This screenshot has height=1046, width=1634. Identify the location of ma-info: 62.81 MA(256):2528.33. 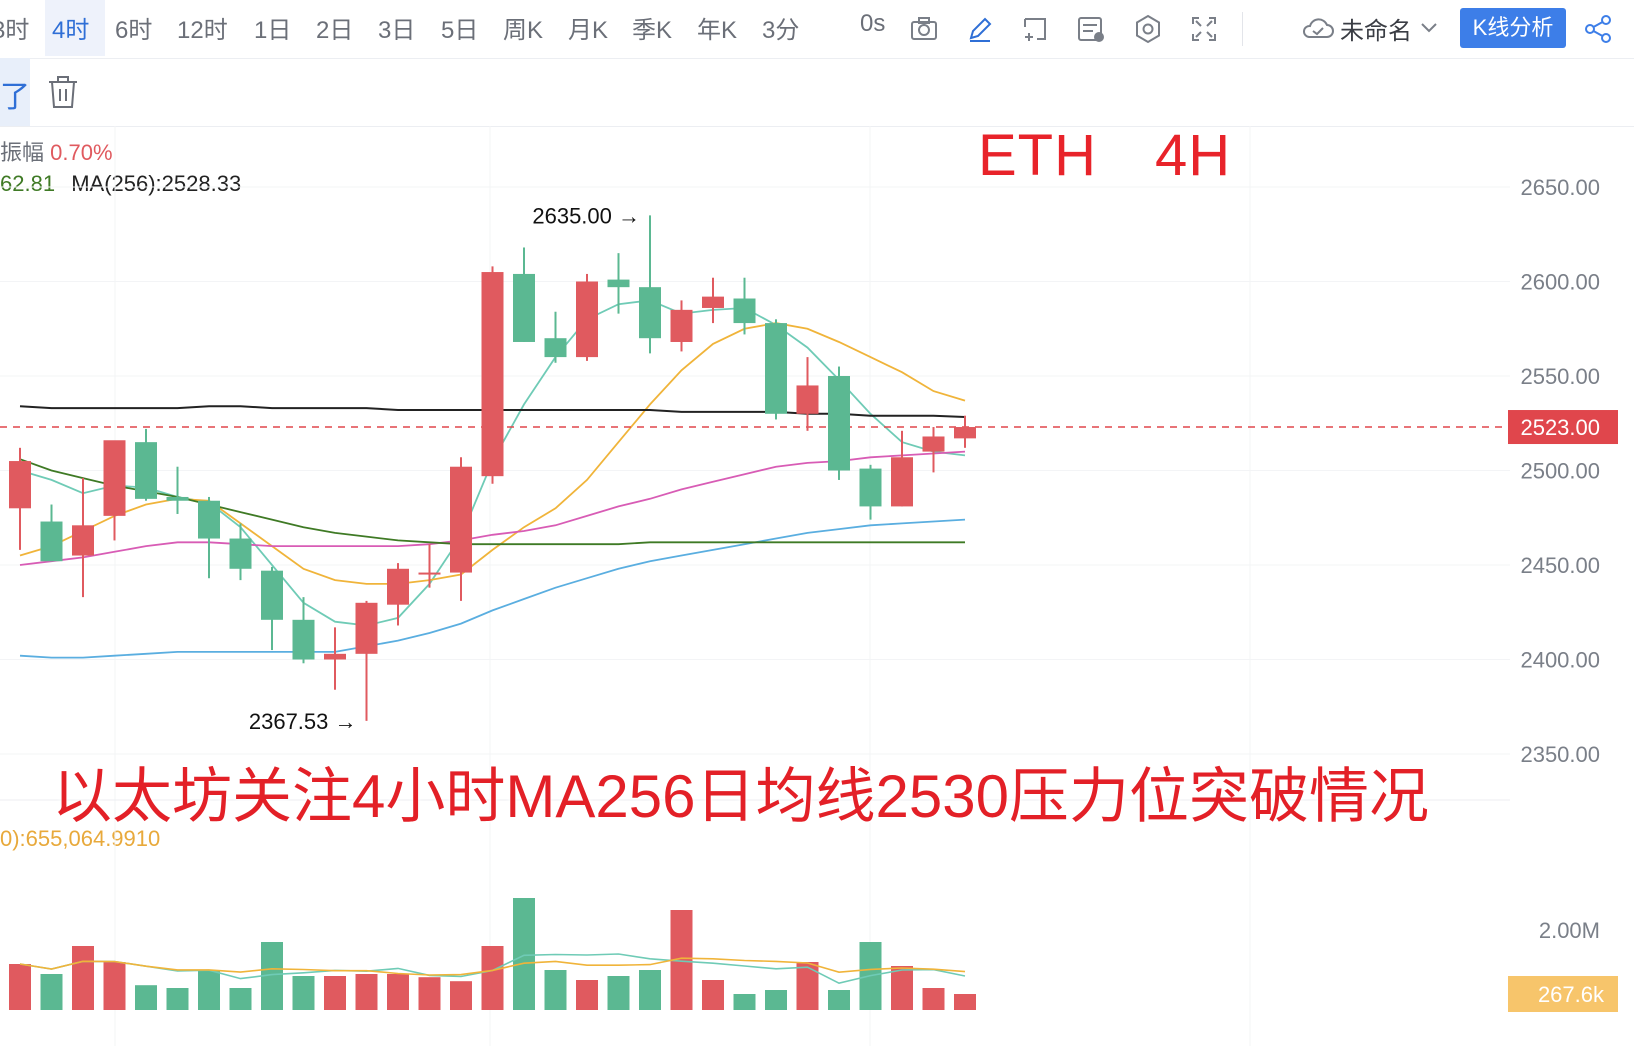
(120, 184).